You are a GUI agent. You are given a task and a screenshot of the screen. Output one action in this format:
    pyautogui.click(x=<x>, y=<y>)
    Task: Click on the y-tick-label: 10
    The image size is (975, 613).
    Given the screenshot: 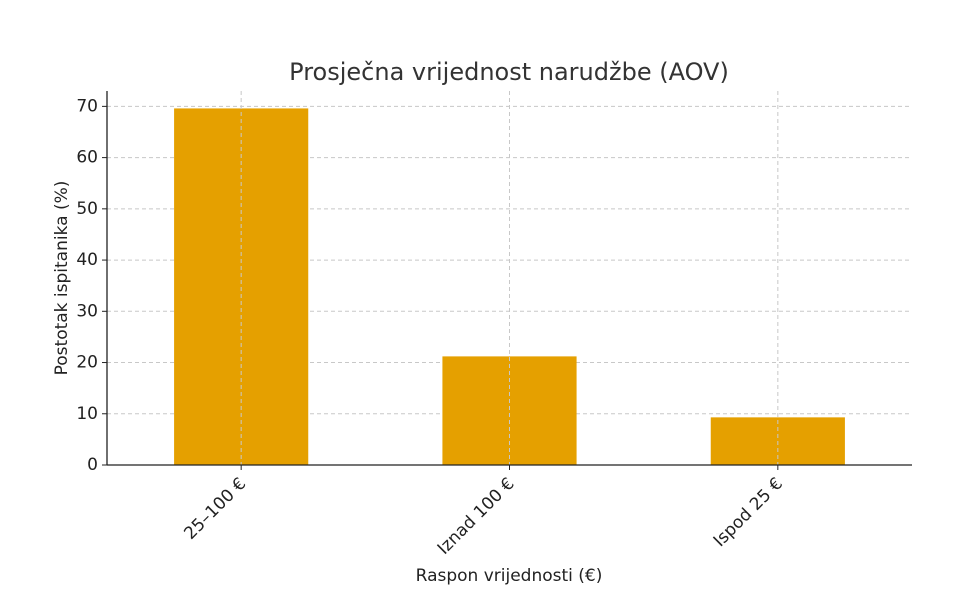 What is the action you would take?
    pyautogui.click(x=87, y=414)
    